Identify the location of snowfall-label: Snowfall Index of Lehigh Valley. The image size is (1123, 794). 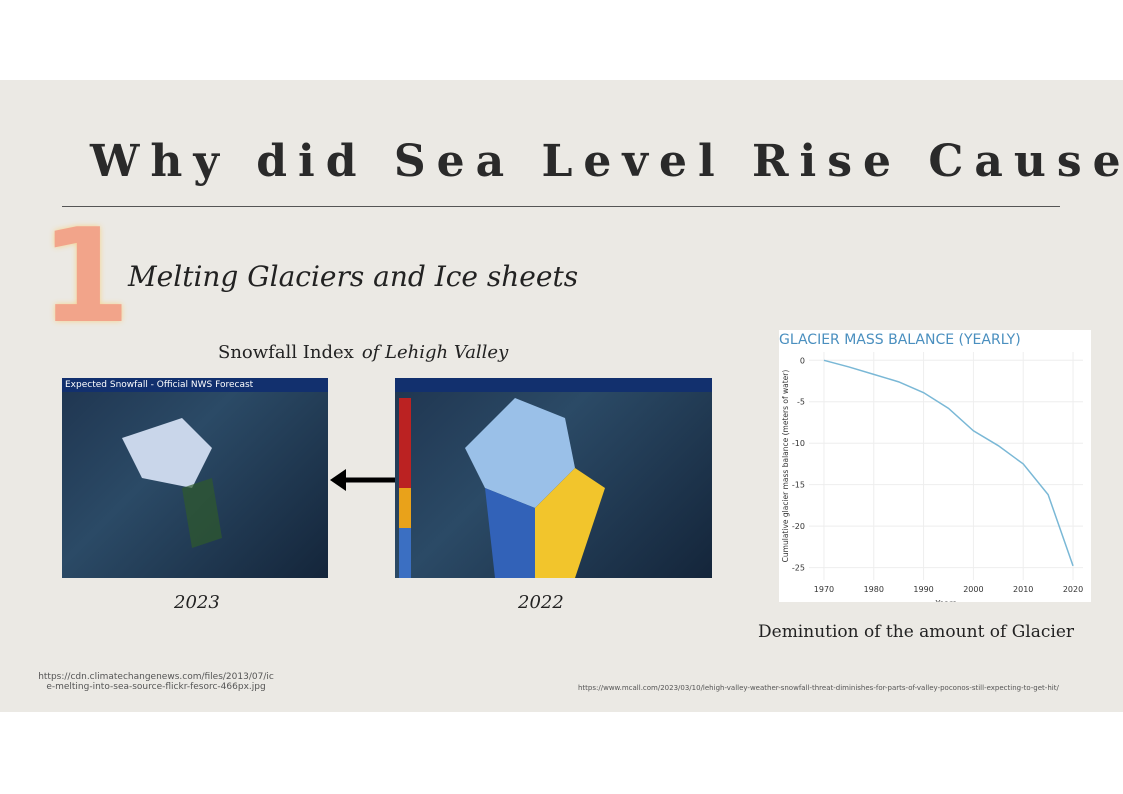
(363, 352).